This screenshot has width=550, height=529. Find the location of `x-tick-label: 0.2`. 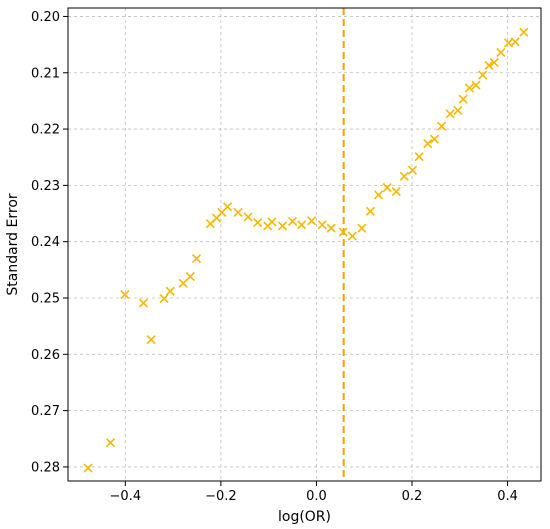

x-tick-label: 0.2 is located at coordinates (412, 496).